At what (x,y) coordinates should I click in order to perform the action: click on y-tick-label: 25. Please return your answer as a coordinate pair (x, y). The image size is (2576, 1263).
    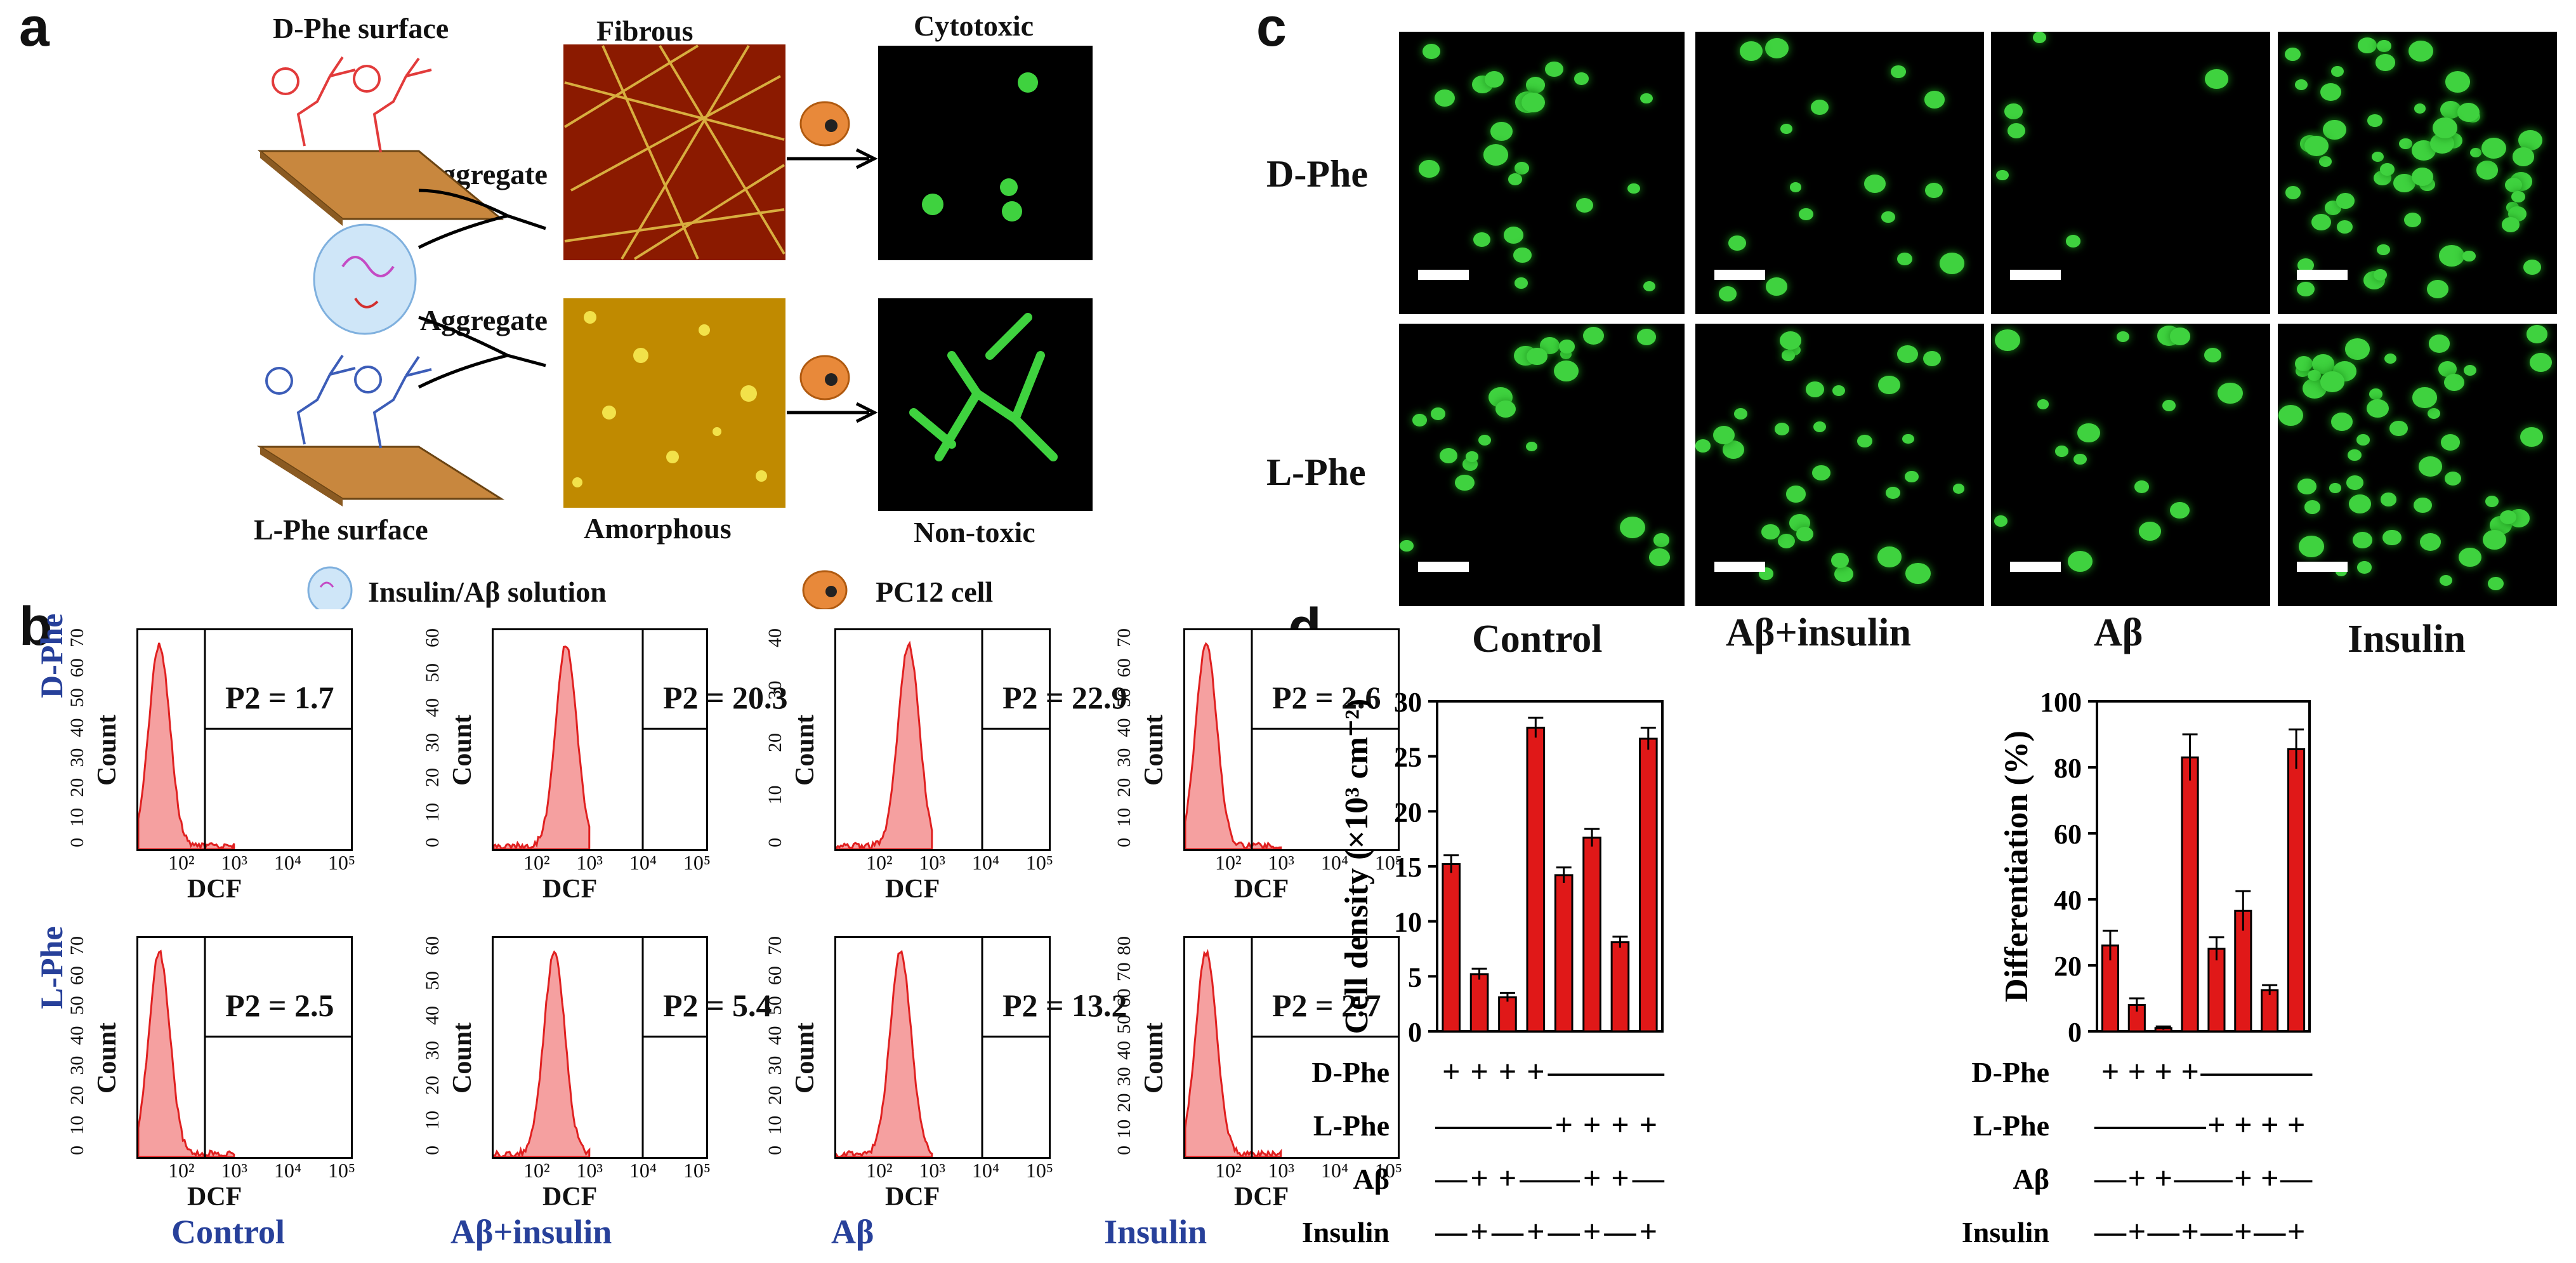
    Looking at the image, I should click on (1408, 758).